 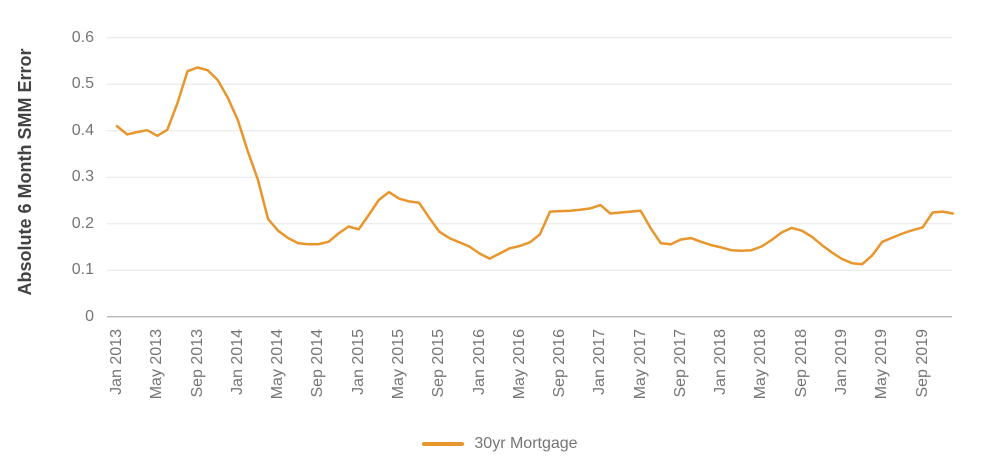 I want to click on legend-series-label: 30yr Mortgage, so click(x=526, y=443).